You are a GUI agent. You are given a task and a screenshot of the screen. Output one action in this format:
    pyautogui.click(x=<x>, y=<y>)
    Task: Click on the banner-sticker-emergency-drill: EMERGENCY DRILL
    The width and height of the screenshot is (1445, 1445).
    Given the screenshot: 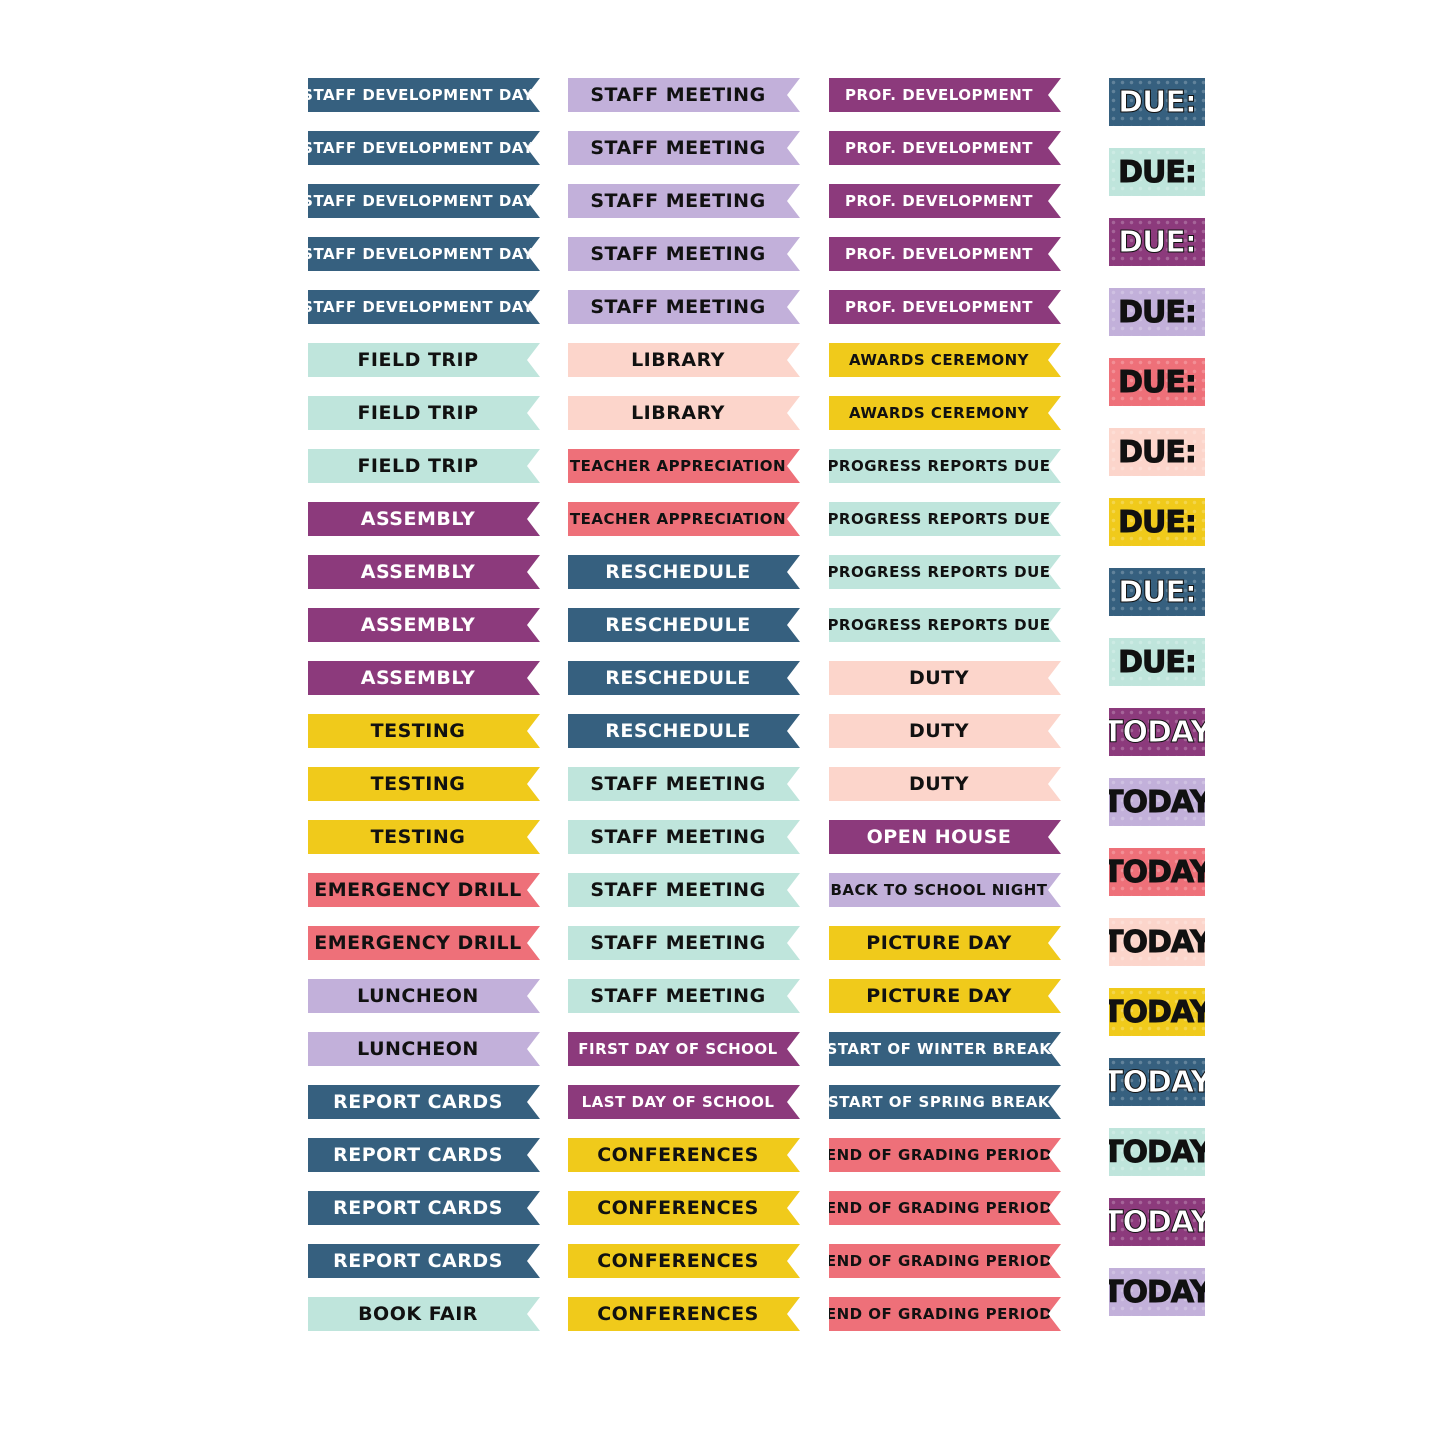 What is the action you would take?
    pyautogui.click(x=424, y=890)
    